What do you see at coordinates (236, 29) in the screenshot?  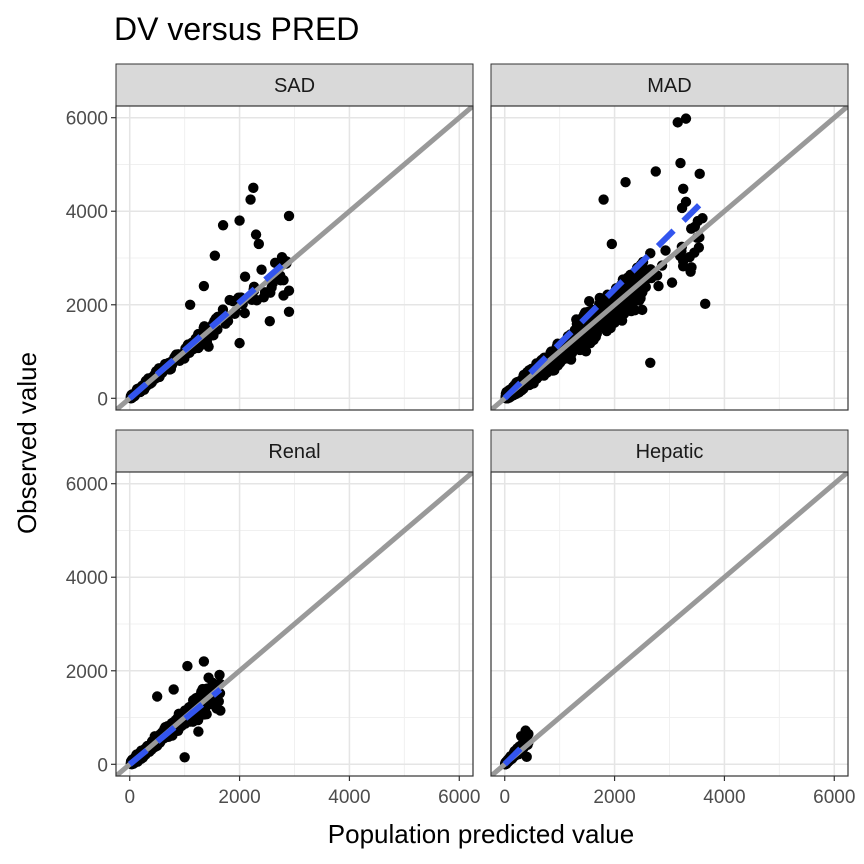 I see `chart-title: DV versus PRED` at bounding box center [236, 29].